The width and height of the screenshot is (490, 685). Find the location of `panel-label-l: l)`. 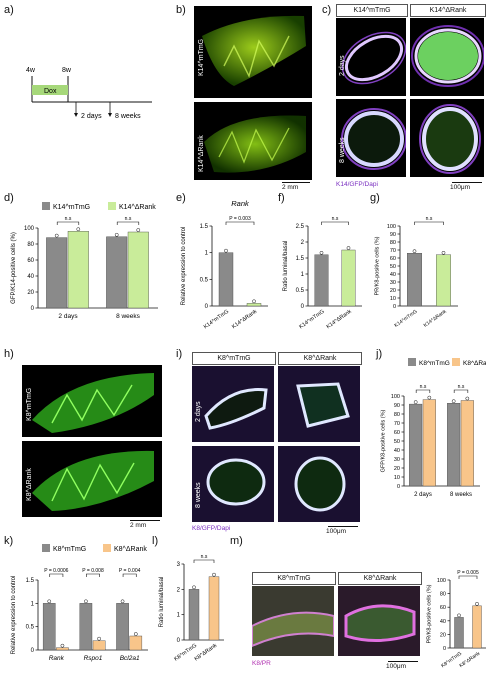

panel-label-l: l) is located at coordinates (155, 541).